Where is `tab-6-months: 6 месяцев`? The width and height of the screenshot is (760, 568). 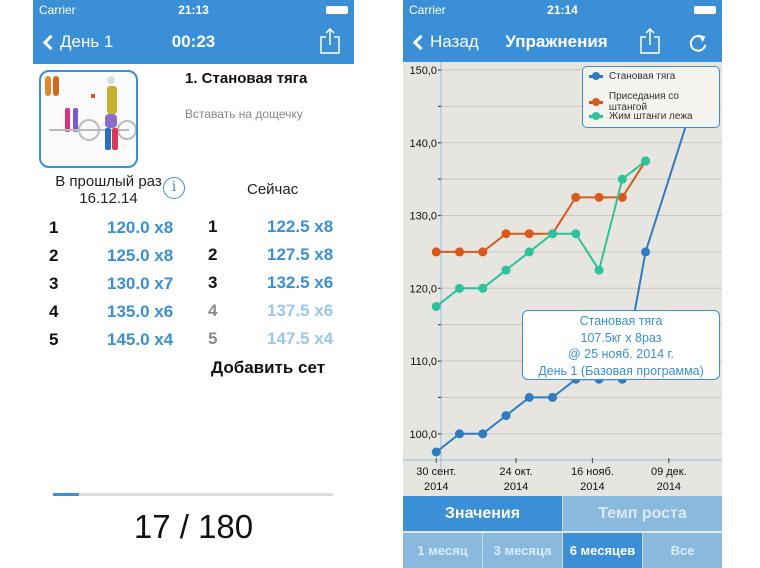
tab-6-months: 6 месяцев is located at coordinates (602, 550).